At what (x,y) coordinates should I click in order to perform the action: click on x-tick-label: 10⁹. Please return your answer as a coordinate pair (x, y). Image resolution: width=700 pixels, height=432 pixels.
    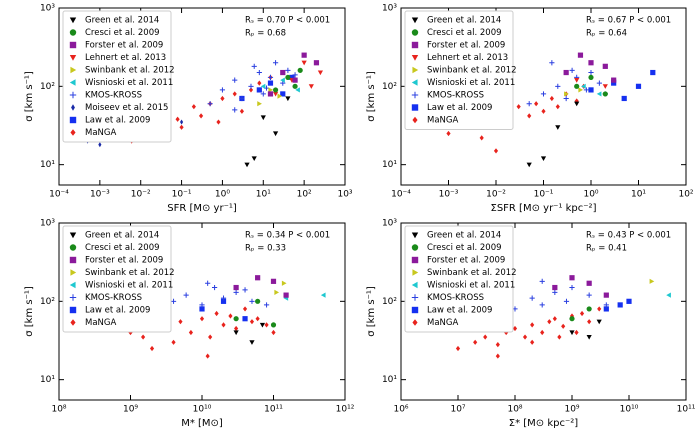
    Looking at the image, I should click on (130, 410).